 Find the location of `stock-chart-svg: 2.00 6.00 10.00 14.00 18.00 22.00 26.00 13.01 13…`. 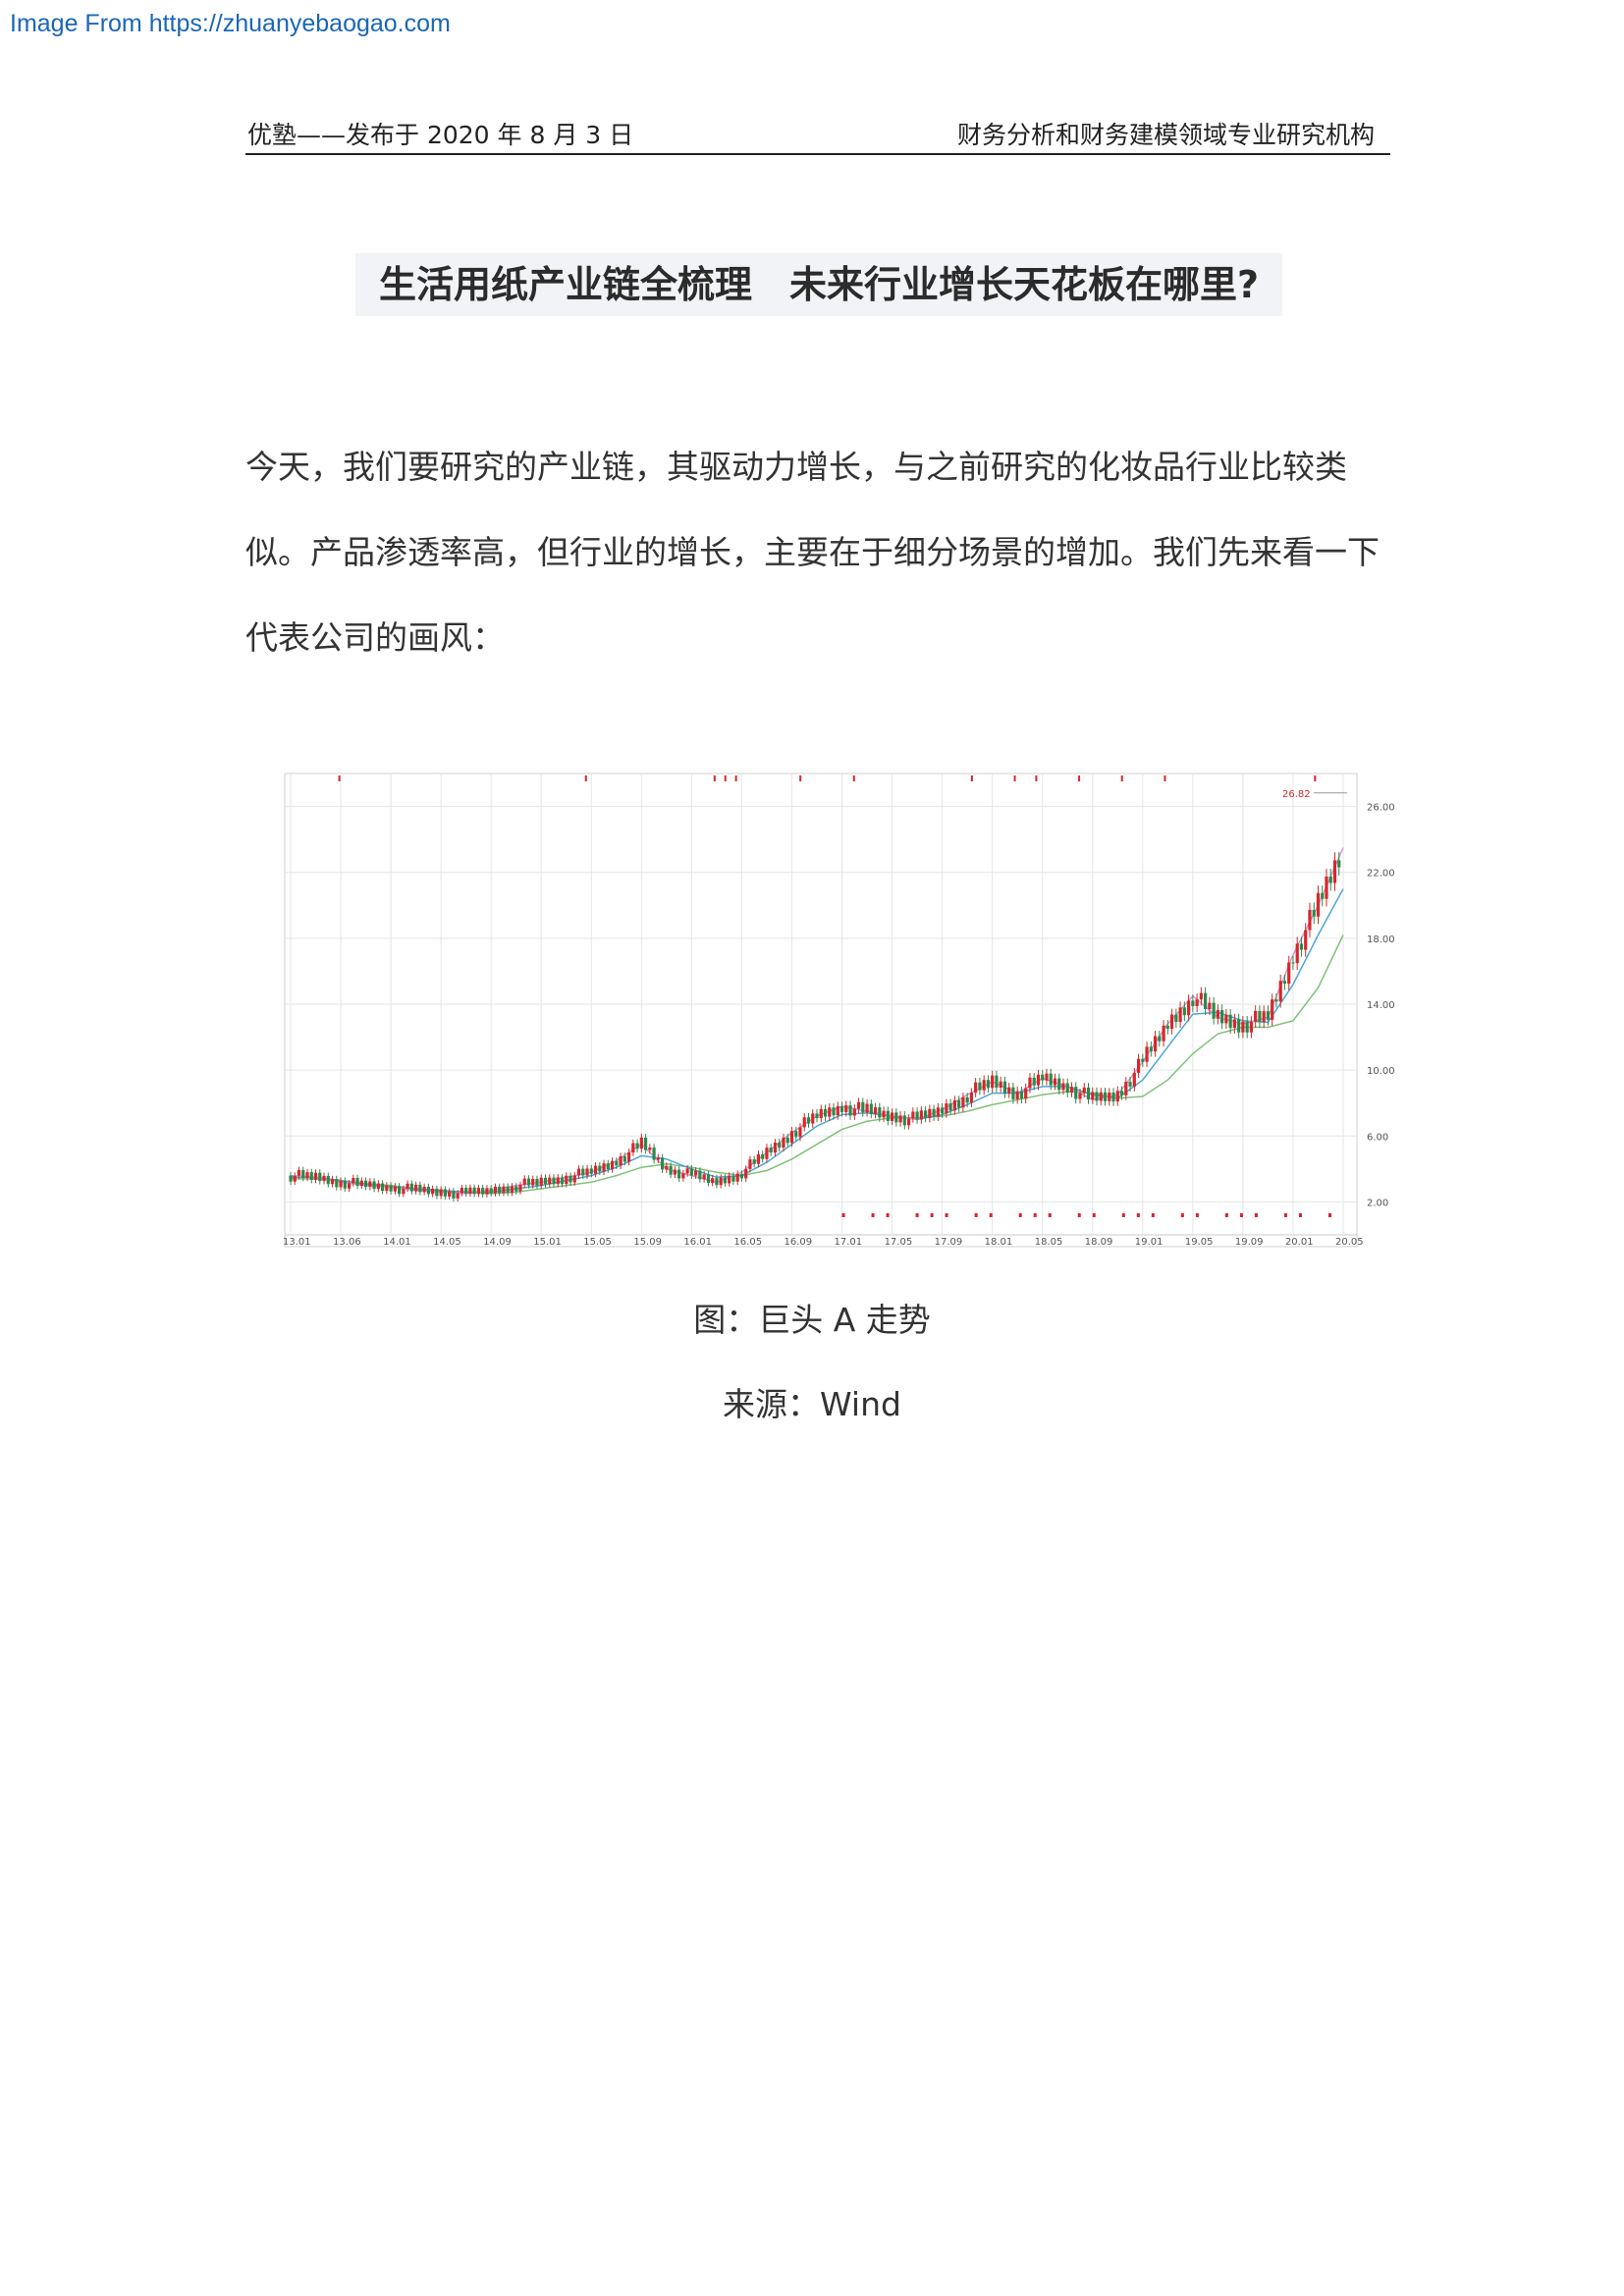

stock-chart-svg: 2.00 6.00 10.00 14.00 18.00 22.00 26.00 13.01 13… is located at coordinates (839, 1010).